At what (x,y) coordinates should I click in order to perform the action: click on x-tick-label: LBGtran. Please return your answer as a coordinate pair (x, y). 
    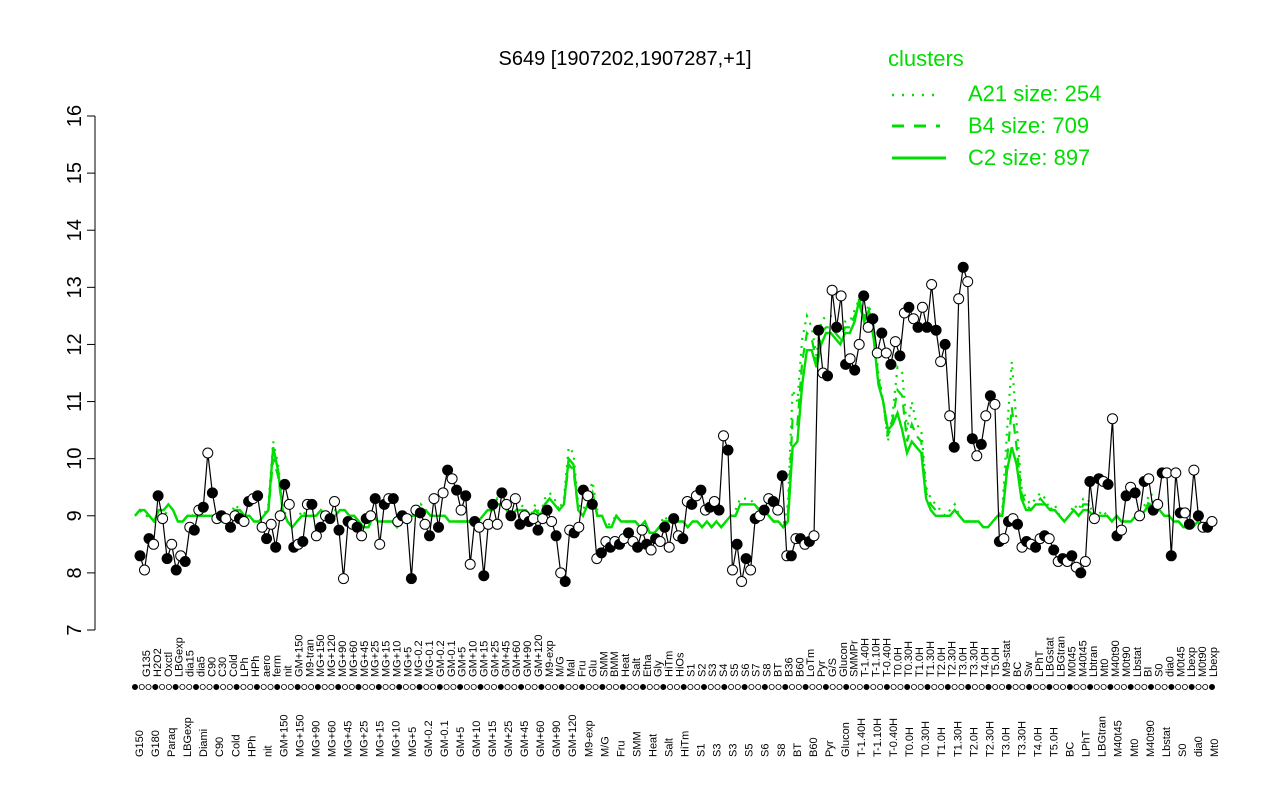
    Looking at the image, I should click on (1062, 656).